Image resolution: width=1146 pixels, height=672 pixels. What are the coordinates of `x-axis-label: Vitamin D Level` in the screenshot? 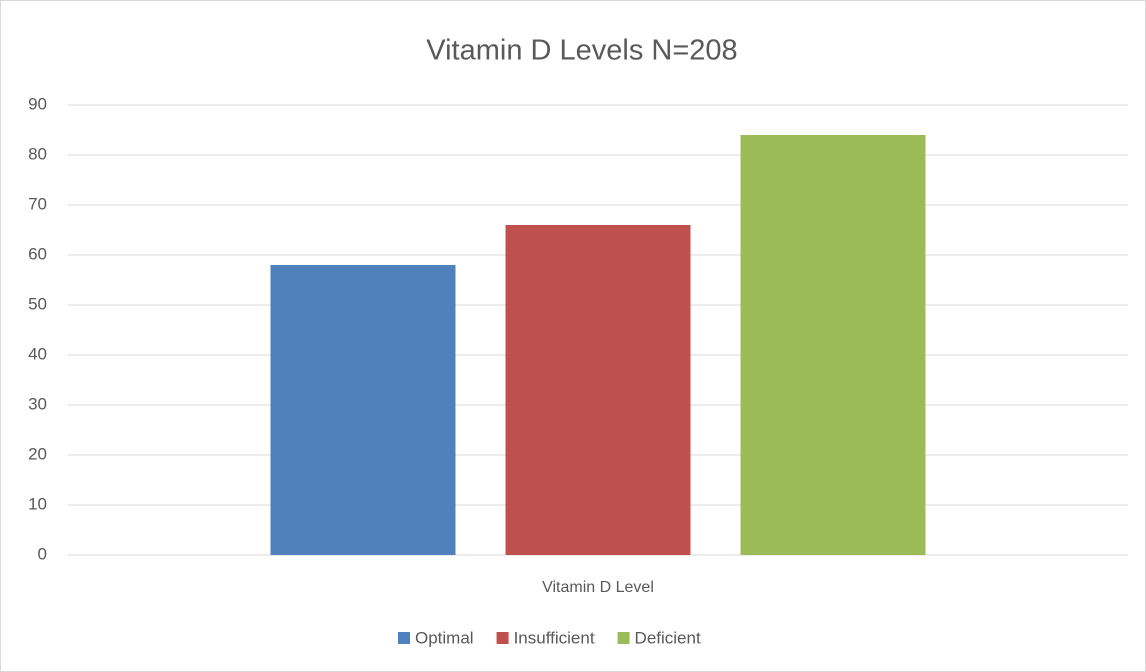 It's located at (598, 587).